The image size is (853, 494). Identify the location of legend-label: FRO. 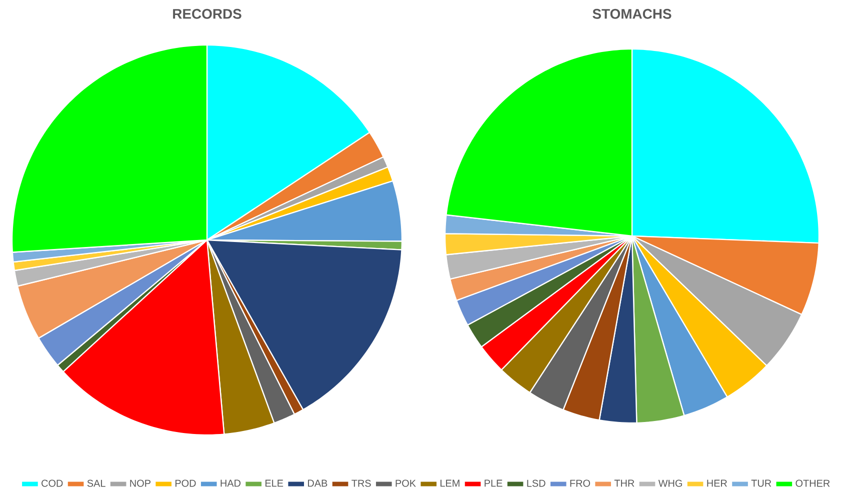
(580, 483).